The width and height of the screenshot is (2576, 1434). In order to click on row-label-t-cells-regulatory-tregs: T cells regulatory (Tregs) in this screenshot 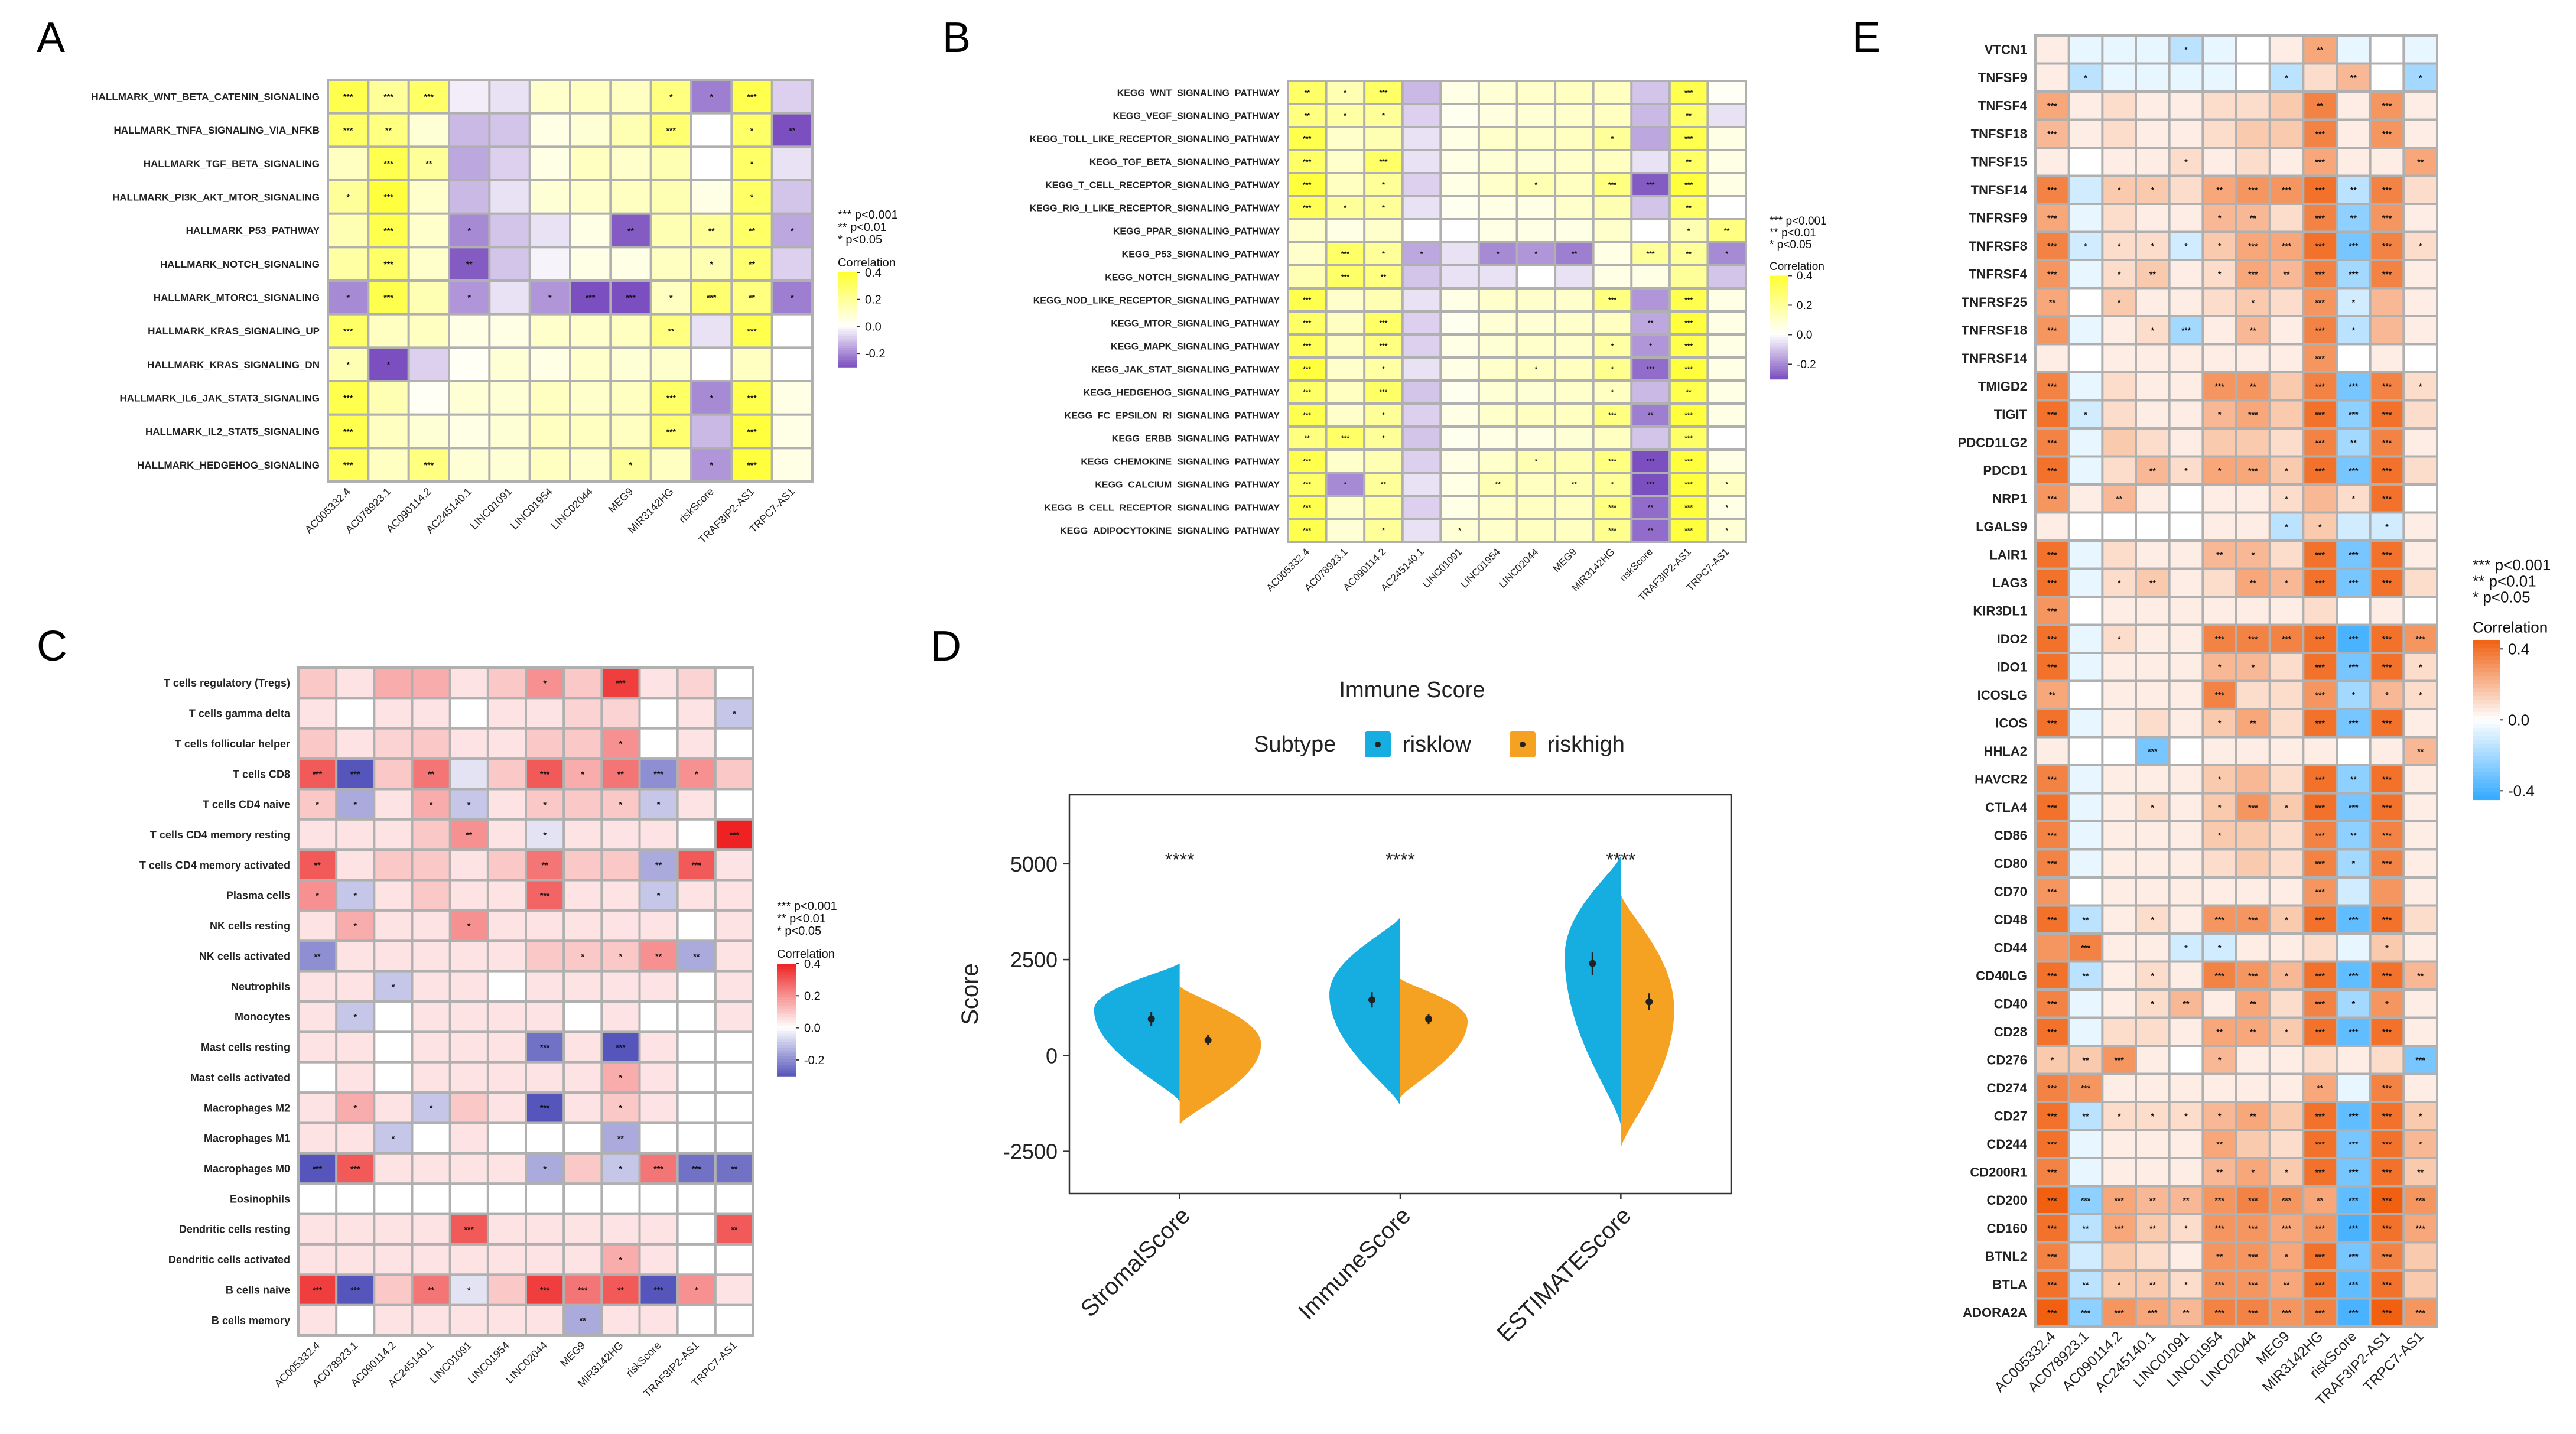, I will do `click(227, 683)`.